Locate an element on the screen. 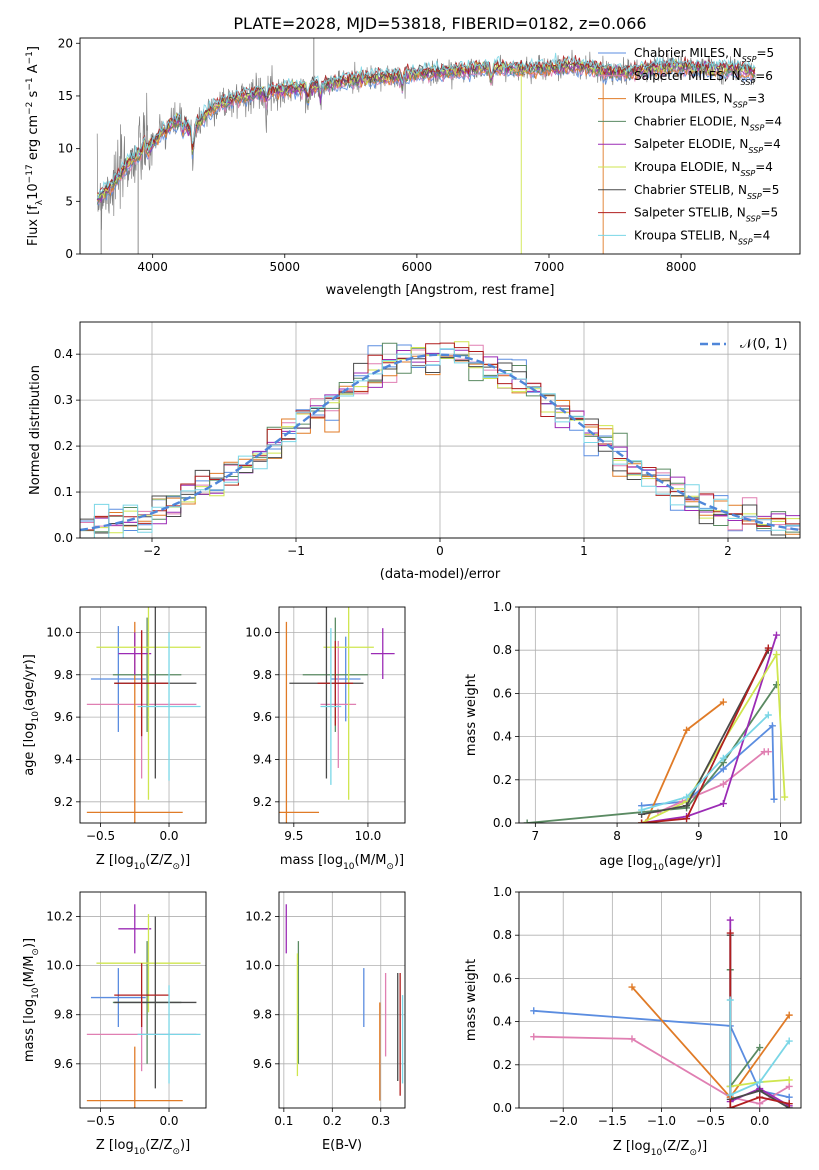 Image resolution: width=819 pixels, height=1170 pixels. legend-label-chabrier_elodie: Chabrier ELODIE, NSSP=4 is located at coordinates (708, 122).